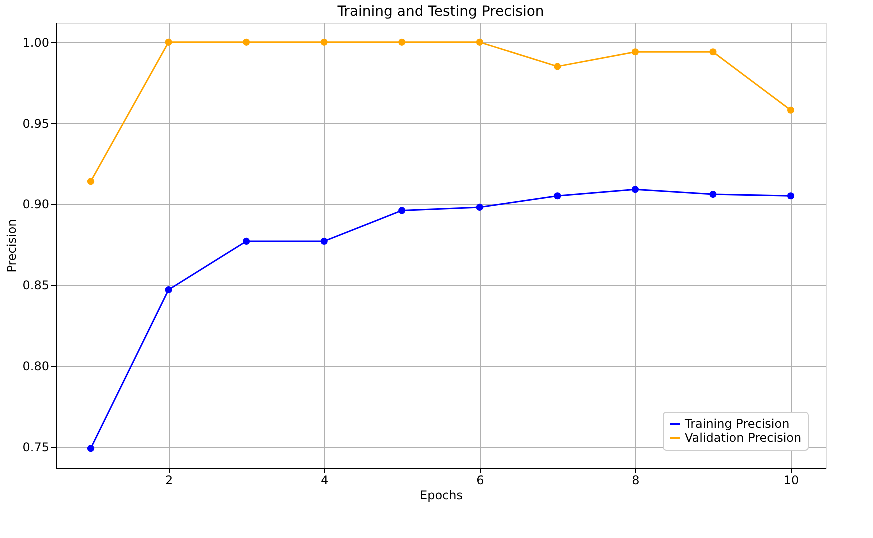  I want to click on y-tick-label: 0.85, so click(36, 285).